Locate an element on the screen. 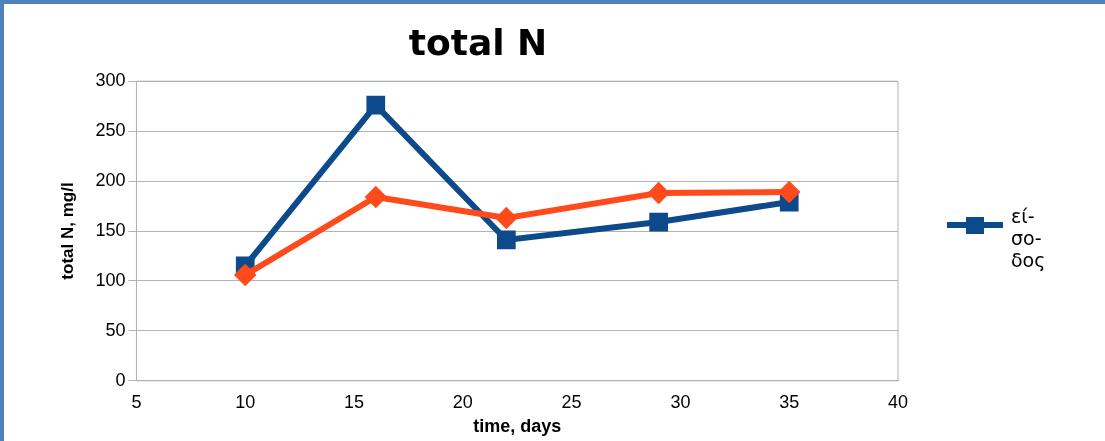  y-tick-label: 200 is located at coordinates (110, 180).